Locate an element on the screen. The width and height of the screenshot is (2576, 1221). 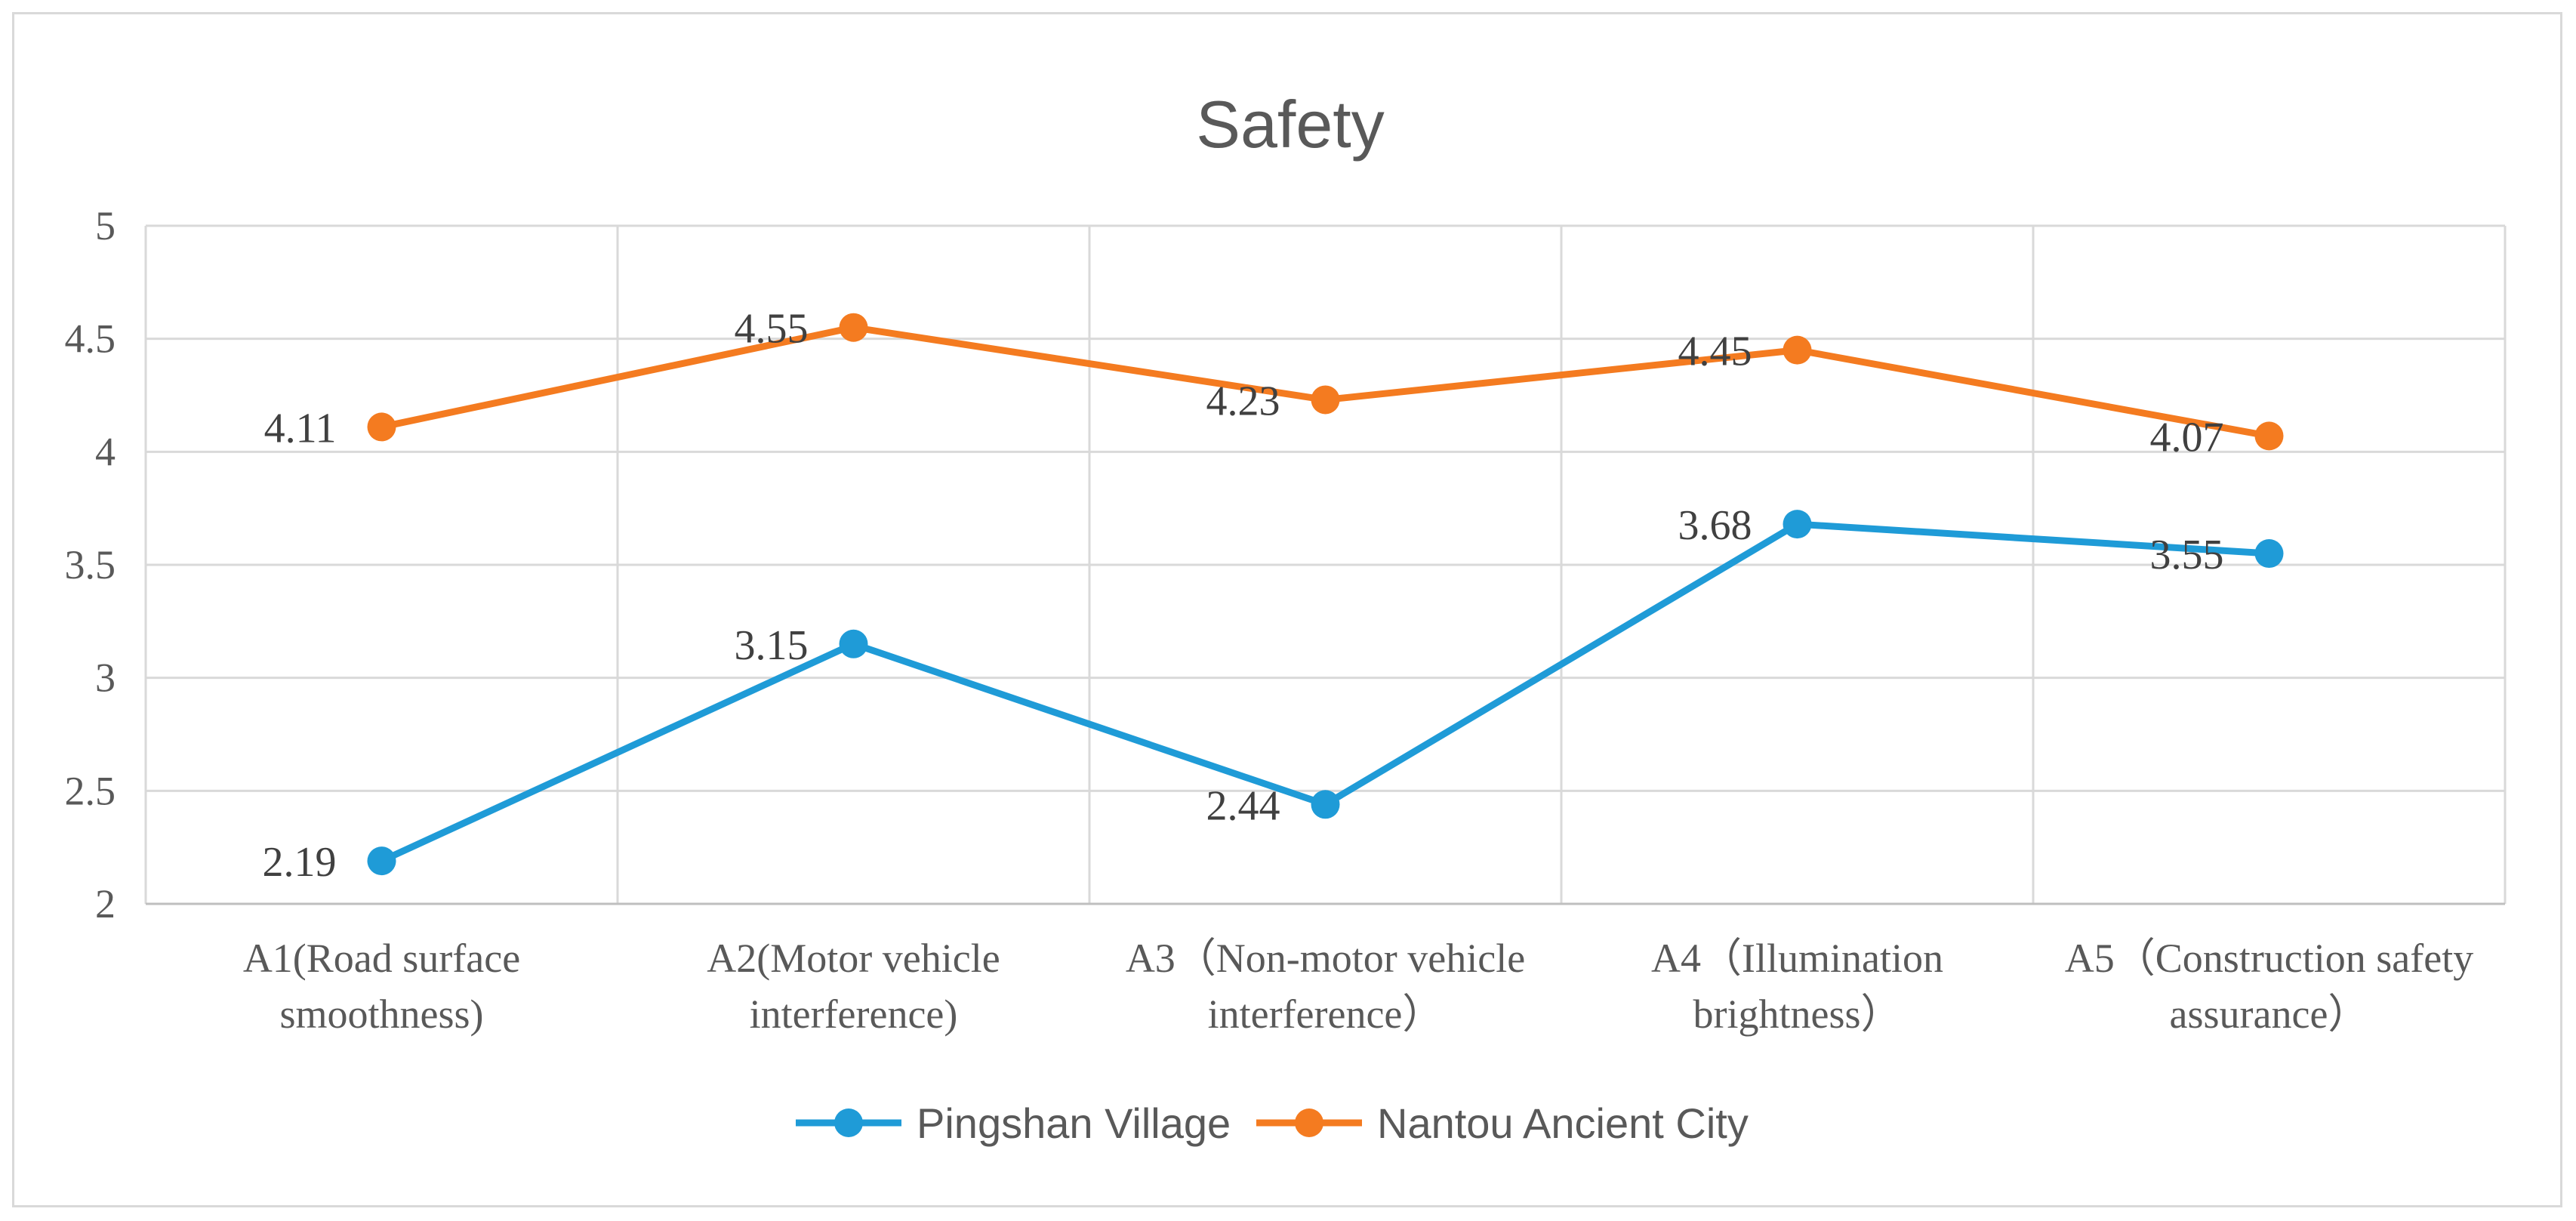
y-tick-label: 4.5 is located at coordinates (90, 339).